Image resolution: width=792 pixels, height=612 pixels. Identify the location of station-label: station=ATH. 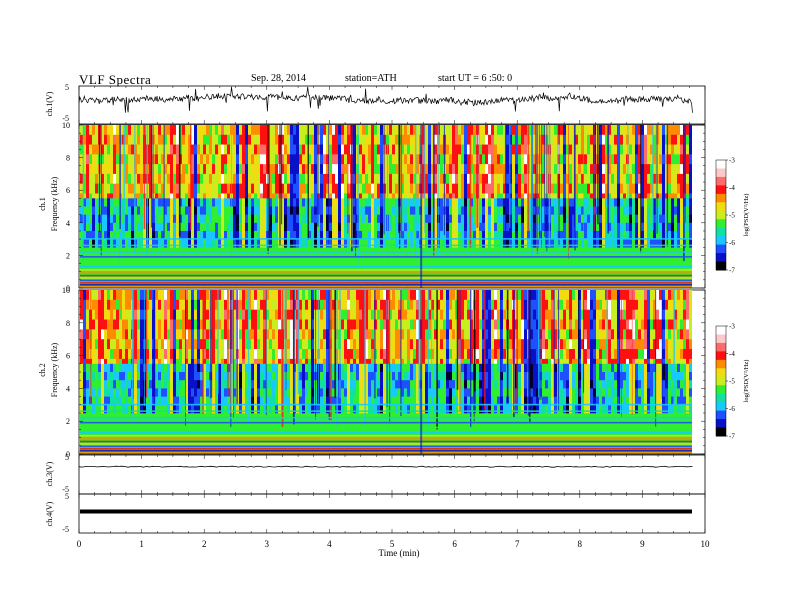
(371, 78).